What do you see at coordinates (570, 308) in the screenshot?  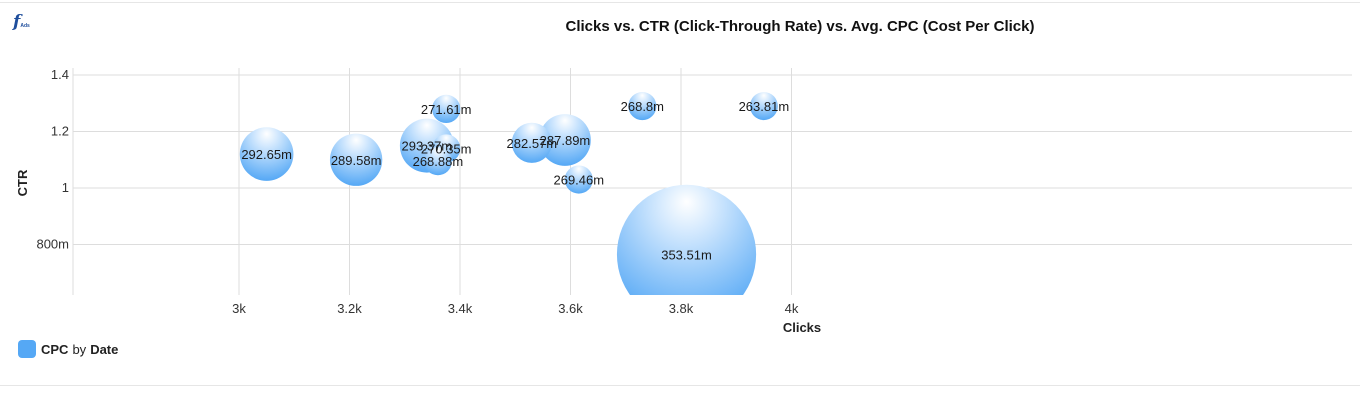 I see `x-tick-label: 3.6k` at bounding box center [570, 308].